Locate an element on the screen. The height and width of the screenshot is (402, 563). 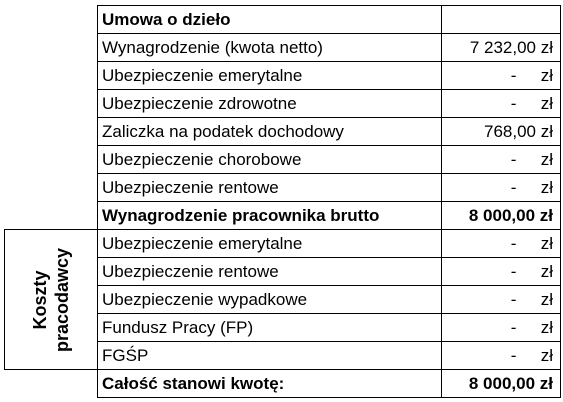
total-label: Całość stanowi kwotę: is located at coordinates (193, 383).